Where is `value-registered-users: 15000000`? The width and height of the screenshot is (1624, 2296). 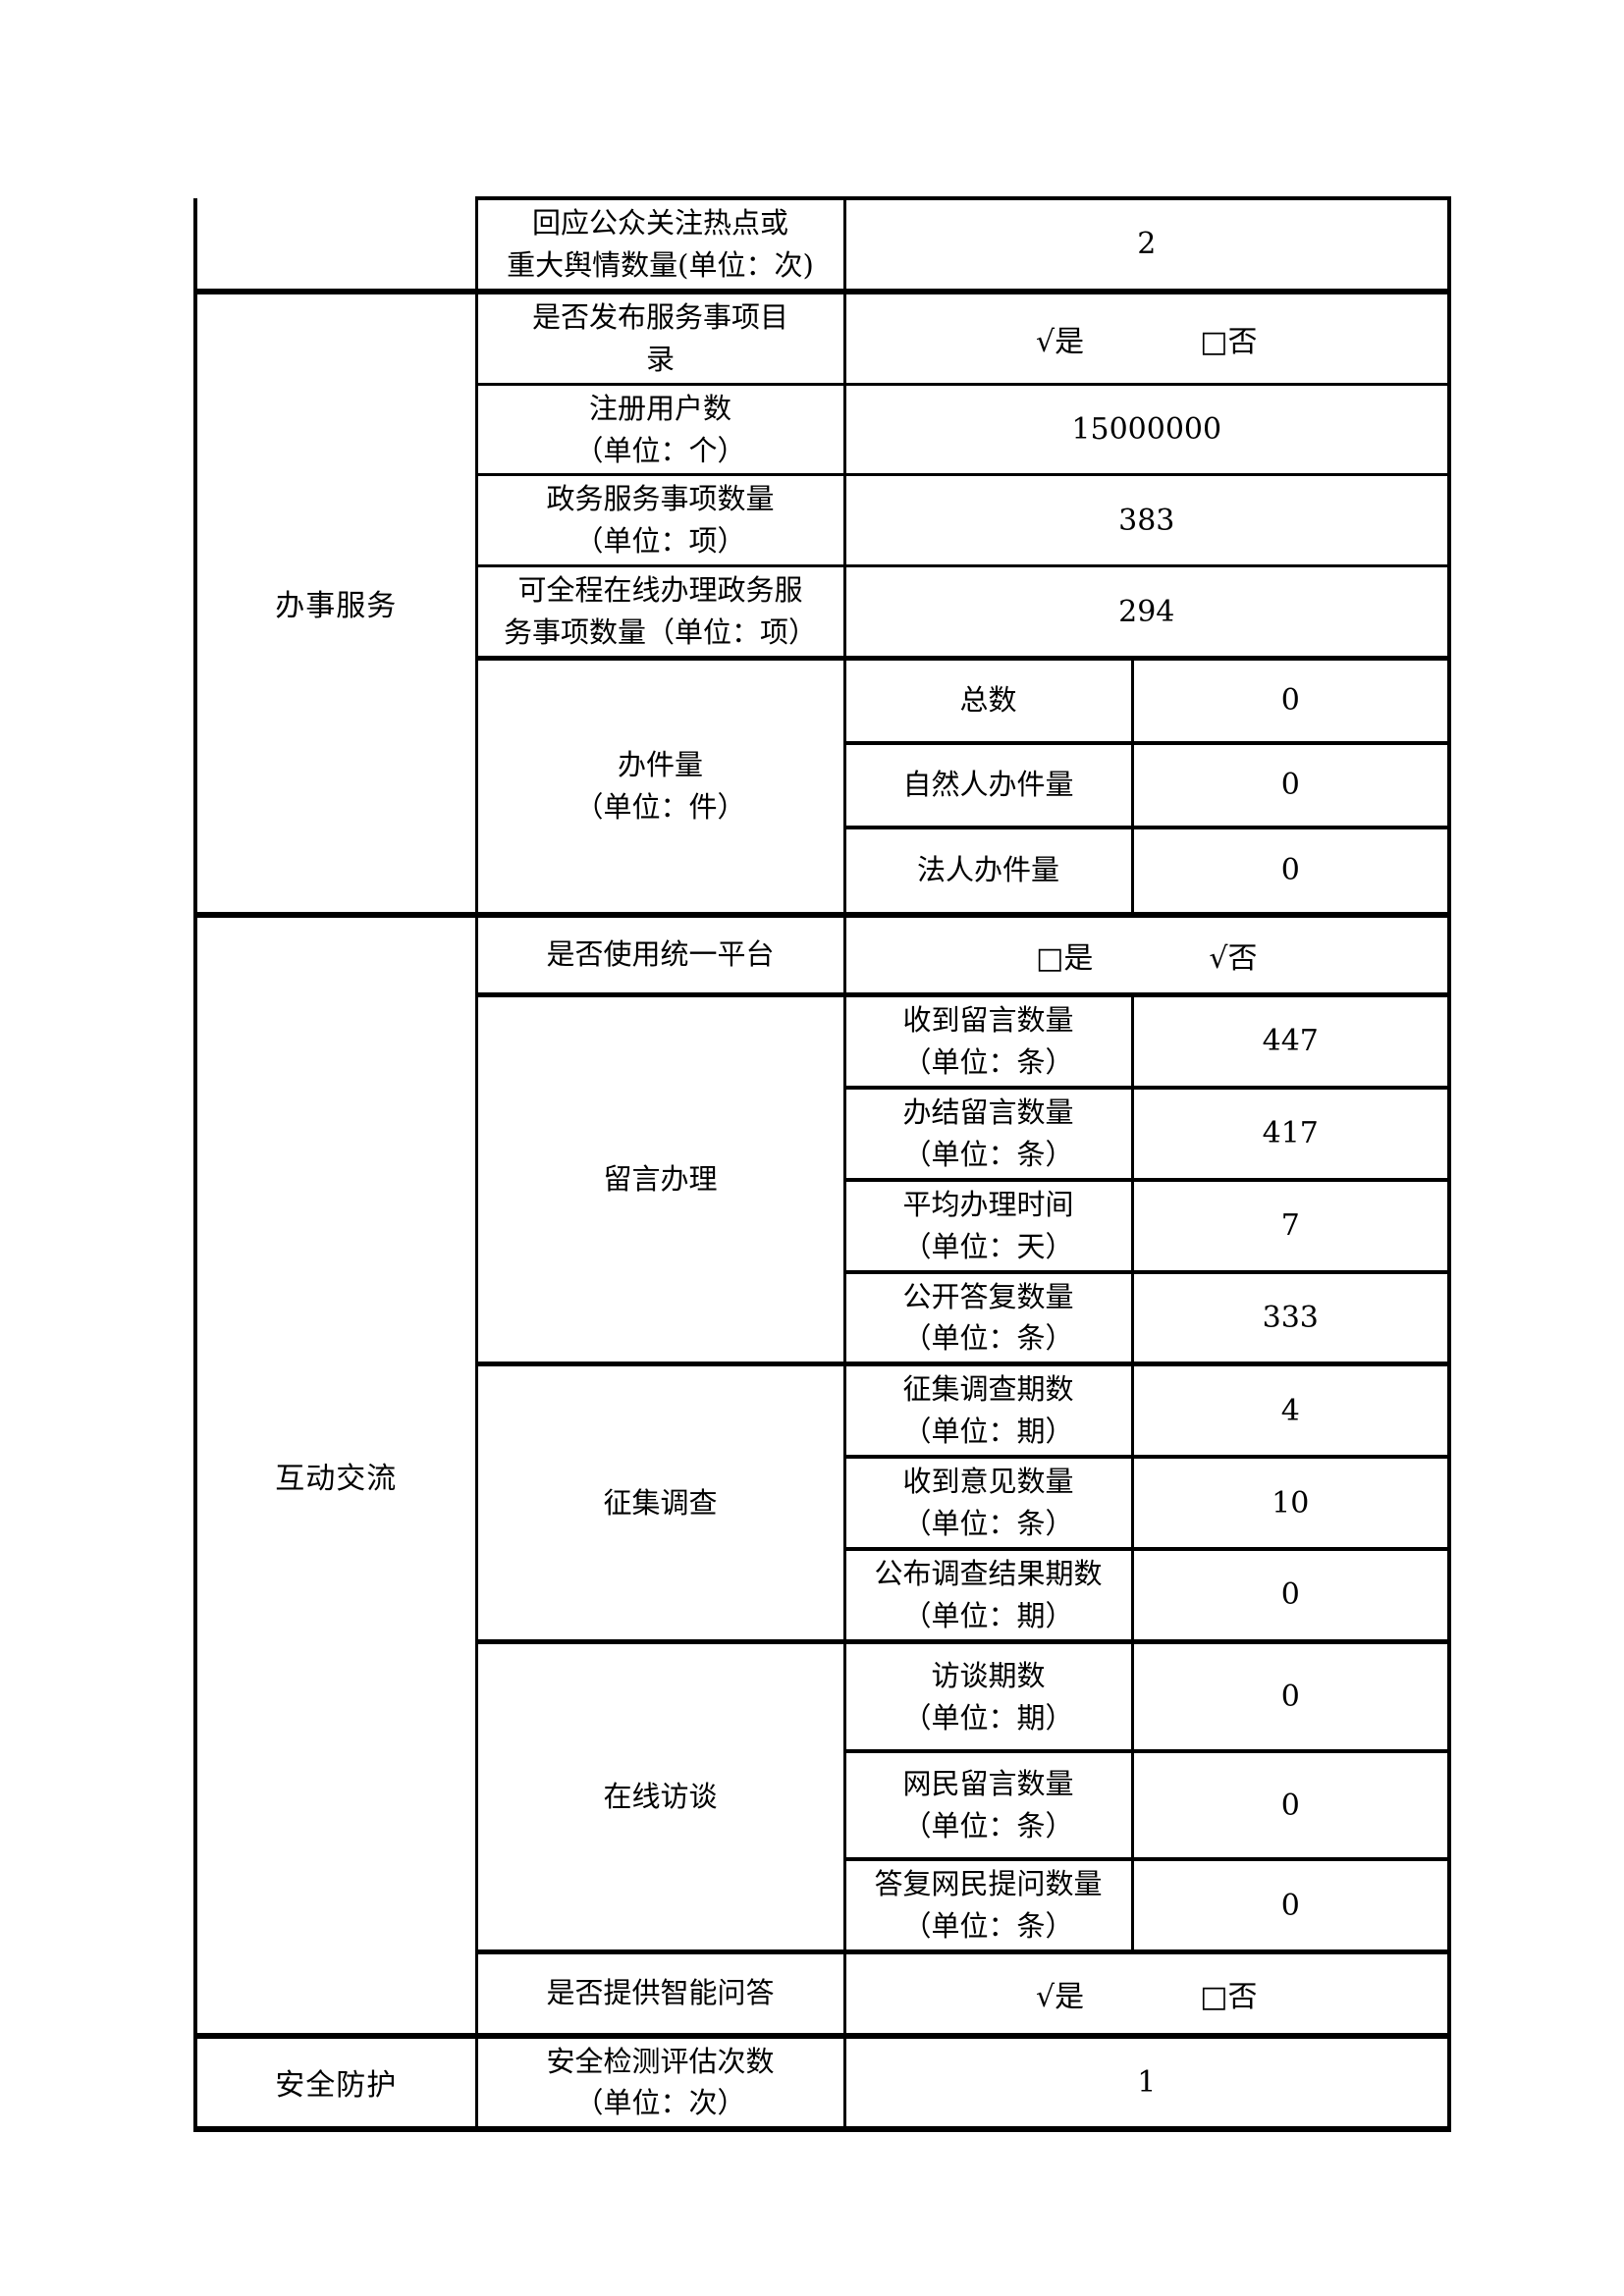 value-registered-users: 15000000 is located at coordinates (1146, 430).